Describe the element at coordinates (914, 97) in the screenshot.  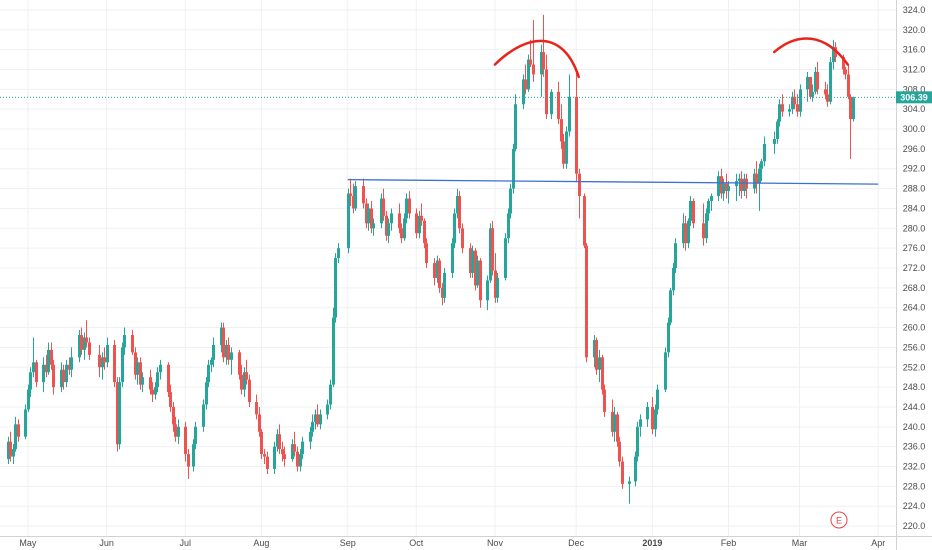
I see `last-price-tag: 306.39` at that location.